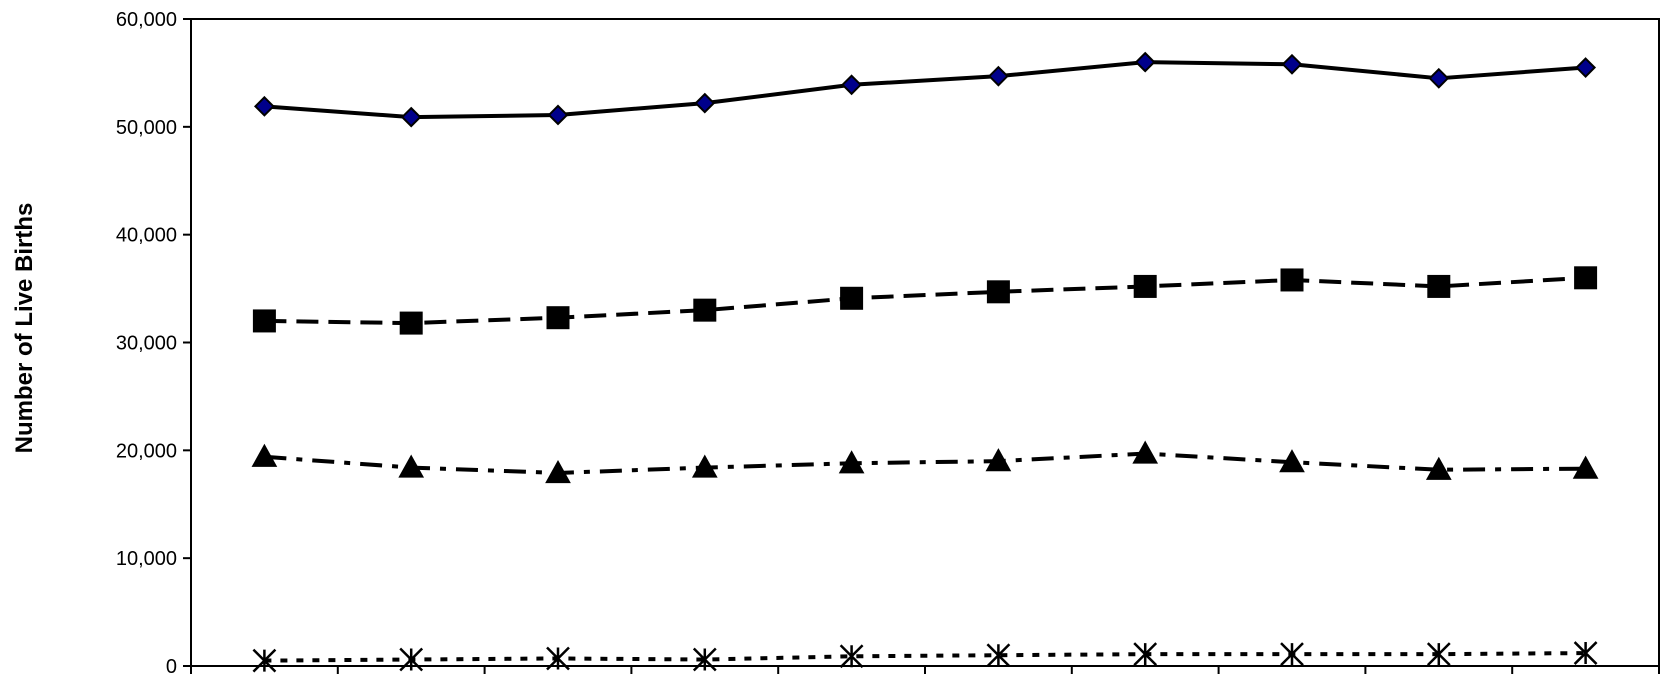  I want to click on y-axis-title-group: Number of Live Births, so click(24, 328).